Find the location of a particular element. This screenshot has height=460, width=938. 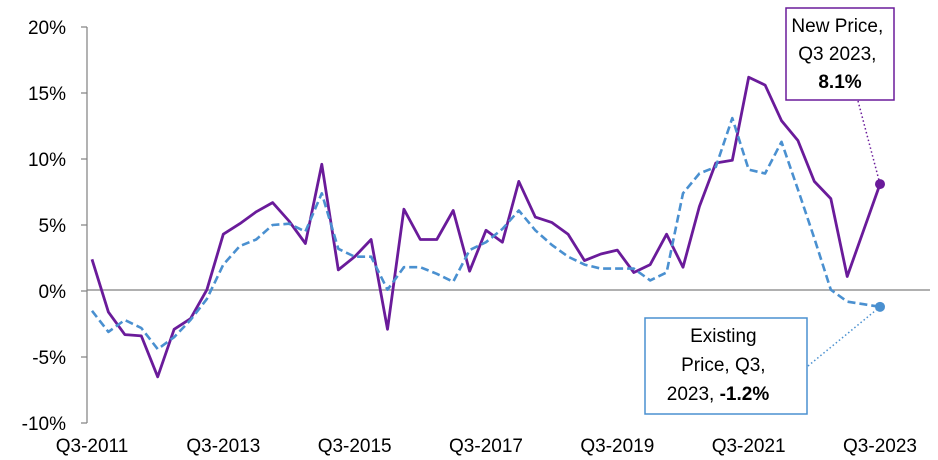

callout-new-line2: Q3 2023, is located at coordinates (837, 54).